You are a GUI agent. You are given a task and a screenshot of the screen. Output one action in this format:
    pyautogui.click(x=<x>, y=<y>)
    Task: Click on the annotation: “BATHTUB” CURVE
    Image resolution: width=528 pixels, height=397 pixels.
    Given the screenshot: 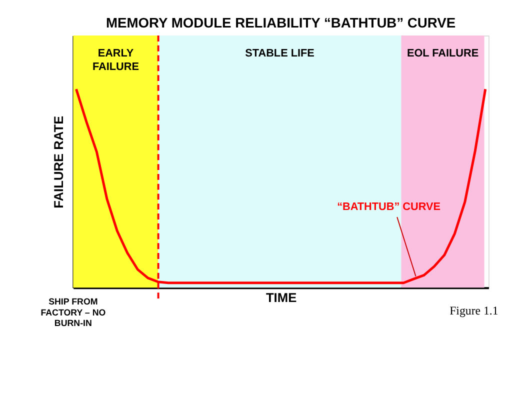 What is the action you would take?
    pyautogui.click(x=388, y=207)
    